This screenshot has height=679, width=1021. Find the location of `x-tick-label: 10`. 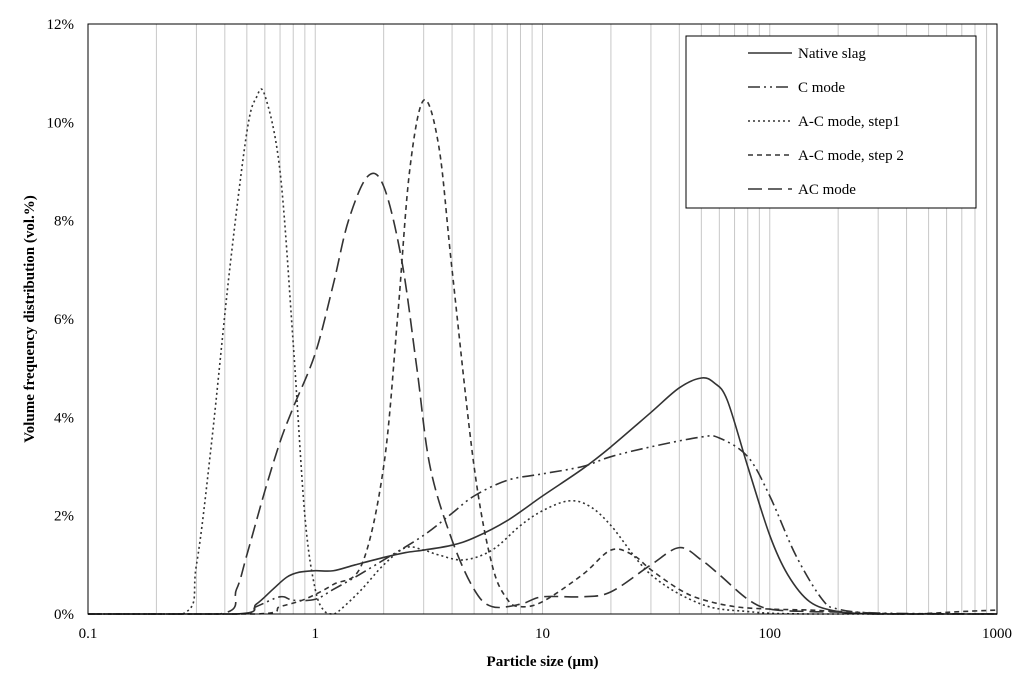

x-tick-label: 10 is located at coordinates (542, 634).